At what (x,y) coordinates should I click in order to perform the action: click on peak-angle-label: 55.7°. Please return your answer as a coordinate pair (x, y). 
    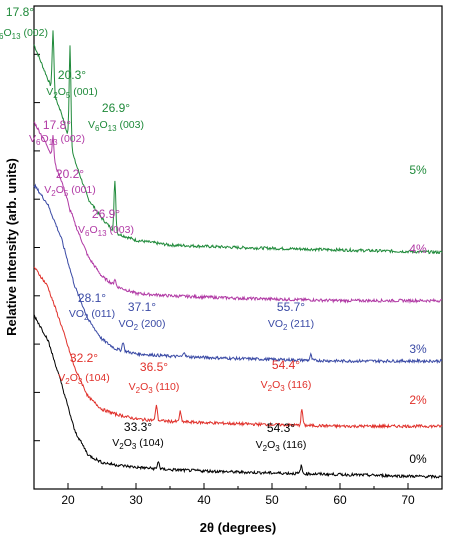
    Looking at the image, I should click on (291, 307).